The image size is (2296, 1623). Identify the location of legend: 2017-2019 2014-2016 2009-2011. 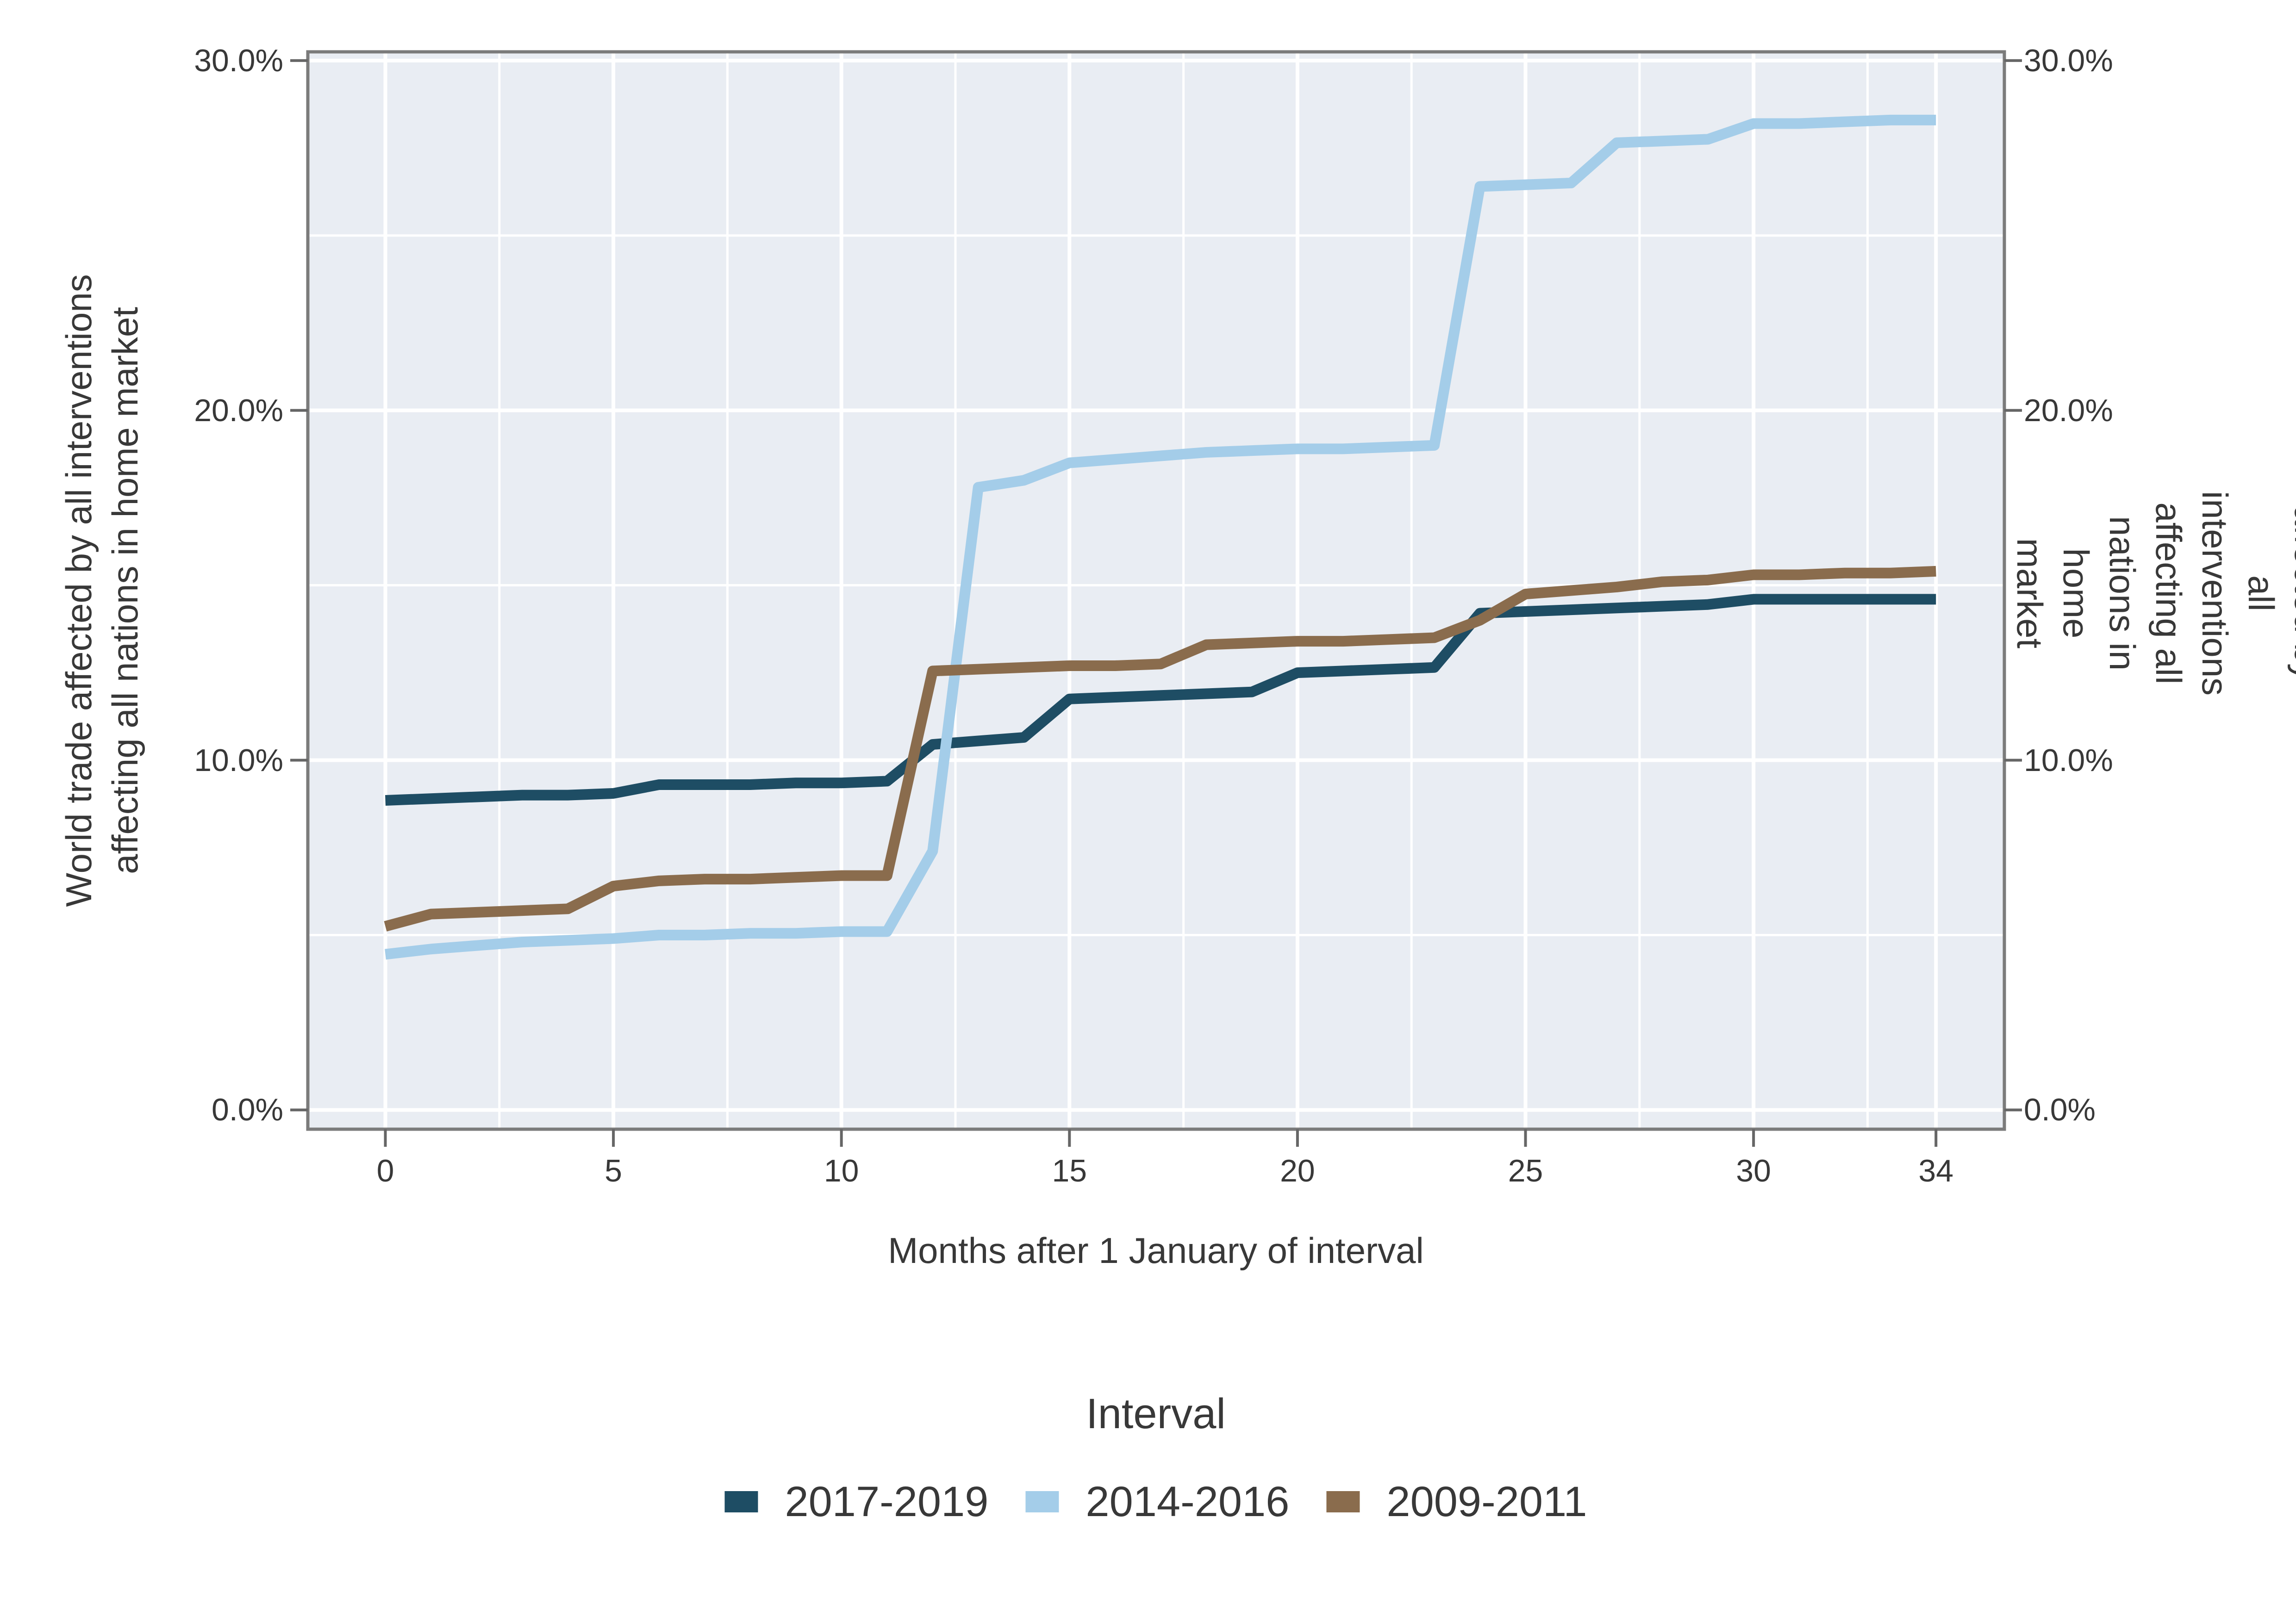
(1155, 1501).